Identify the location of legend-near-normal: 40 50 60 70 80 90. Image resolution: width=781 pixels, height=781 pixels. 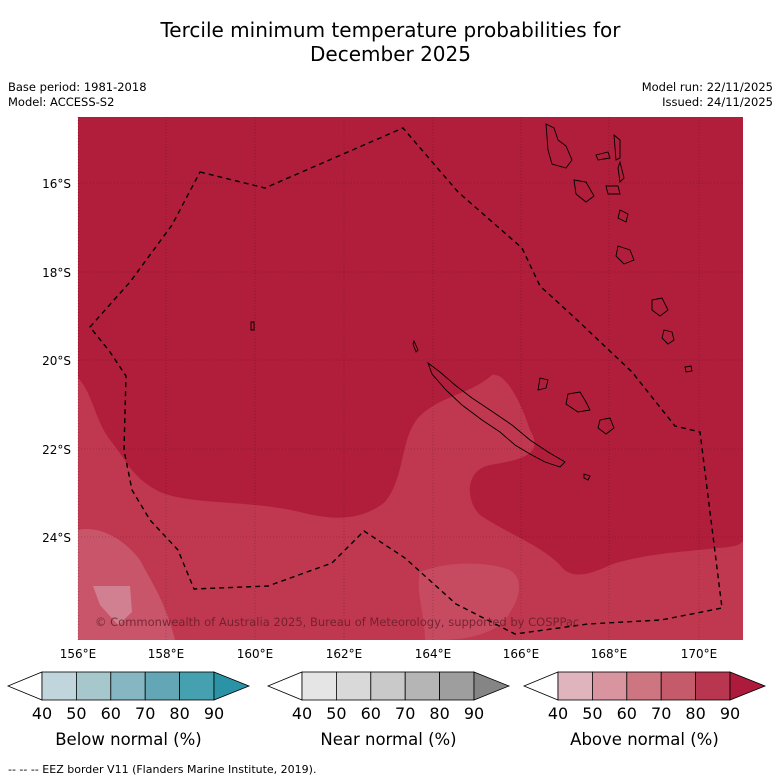
(388, 697).